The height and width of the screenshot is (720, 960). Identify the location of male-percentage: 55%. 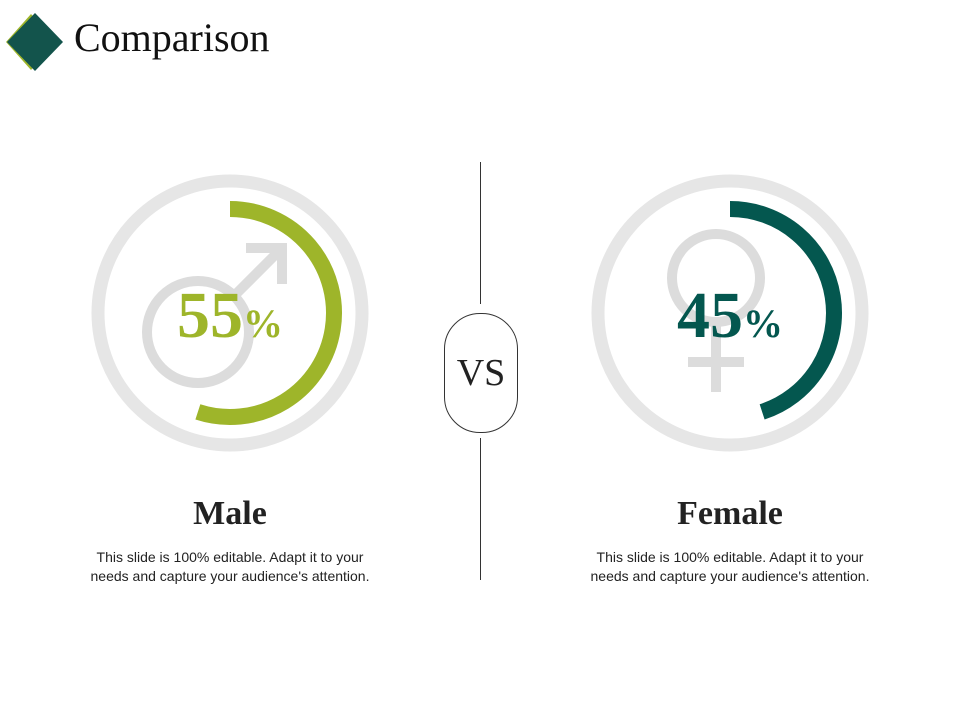
(230, 324).